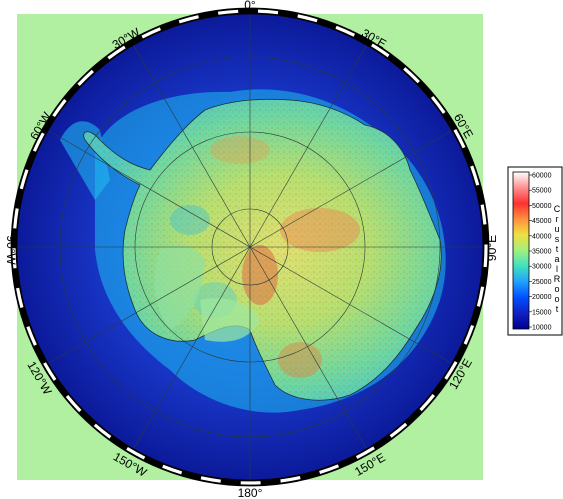  I want to click on label-90w: 90°W, so click(11, 250).